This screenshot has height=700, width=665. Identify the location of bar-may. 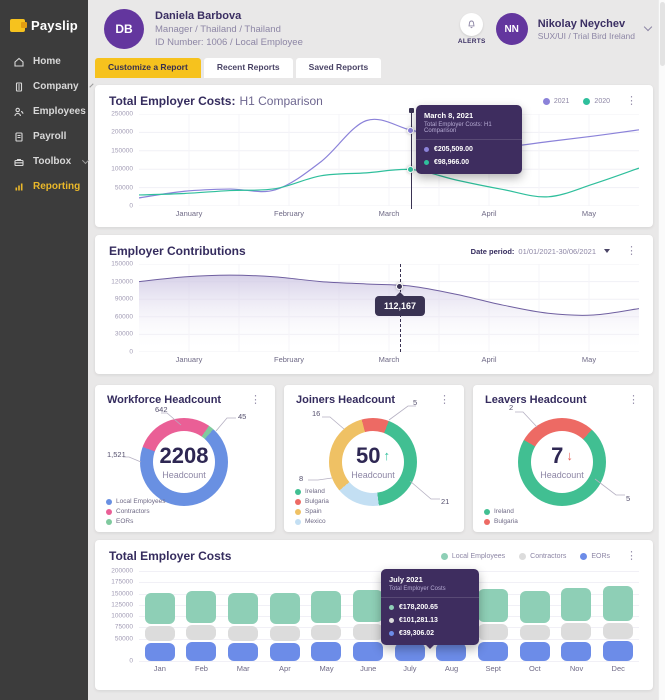
(326, 616).